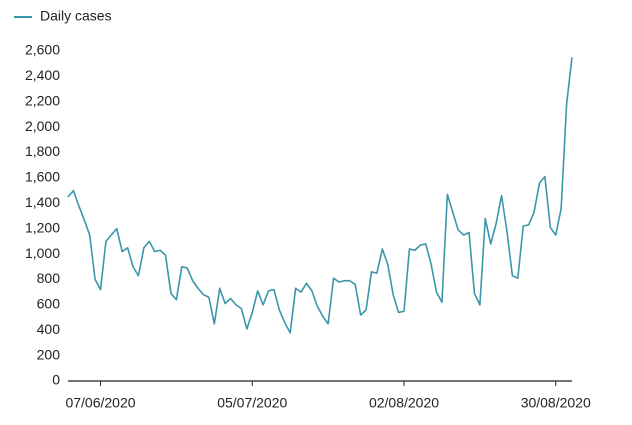  Describe the element at coordinates (76, 16) in the screenshot. I see `legend-label: Daily cases` at that location.